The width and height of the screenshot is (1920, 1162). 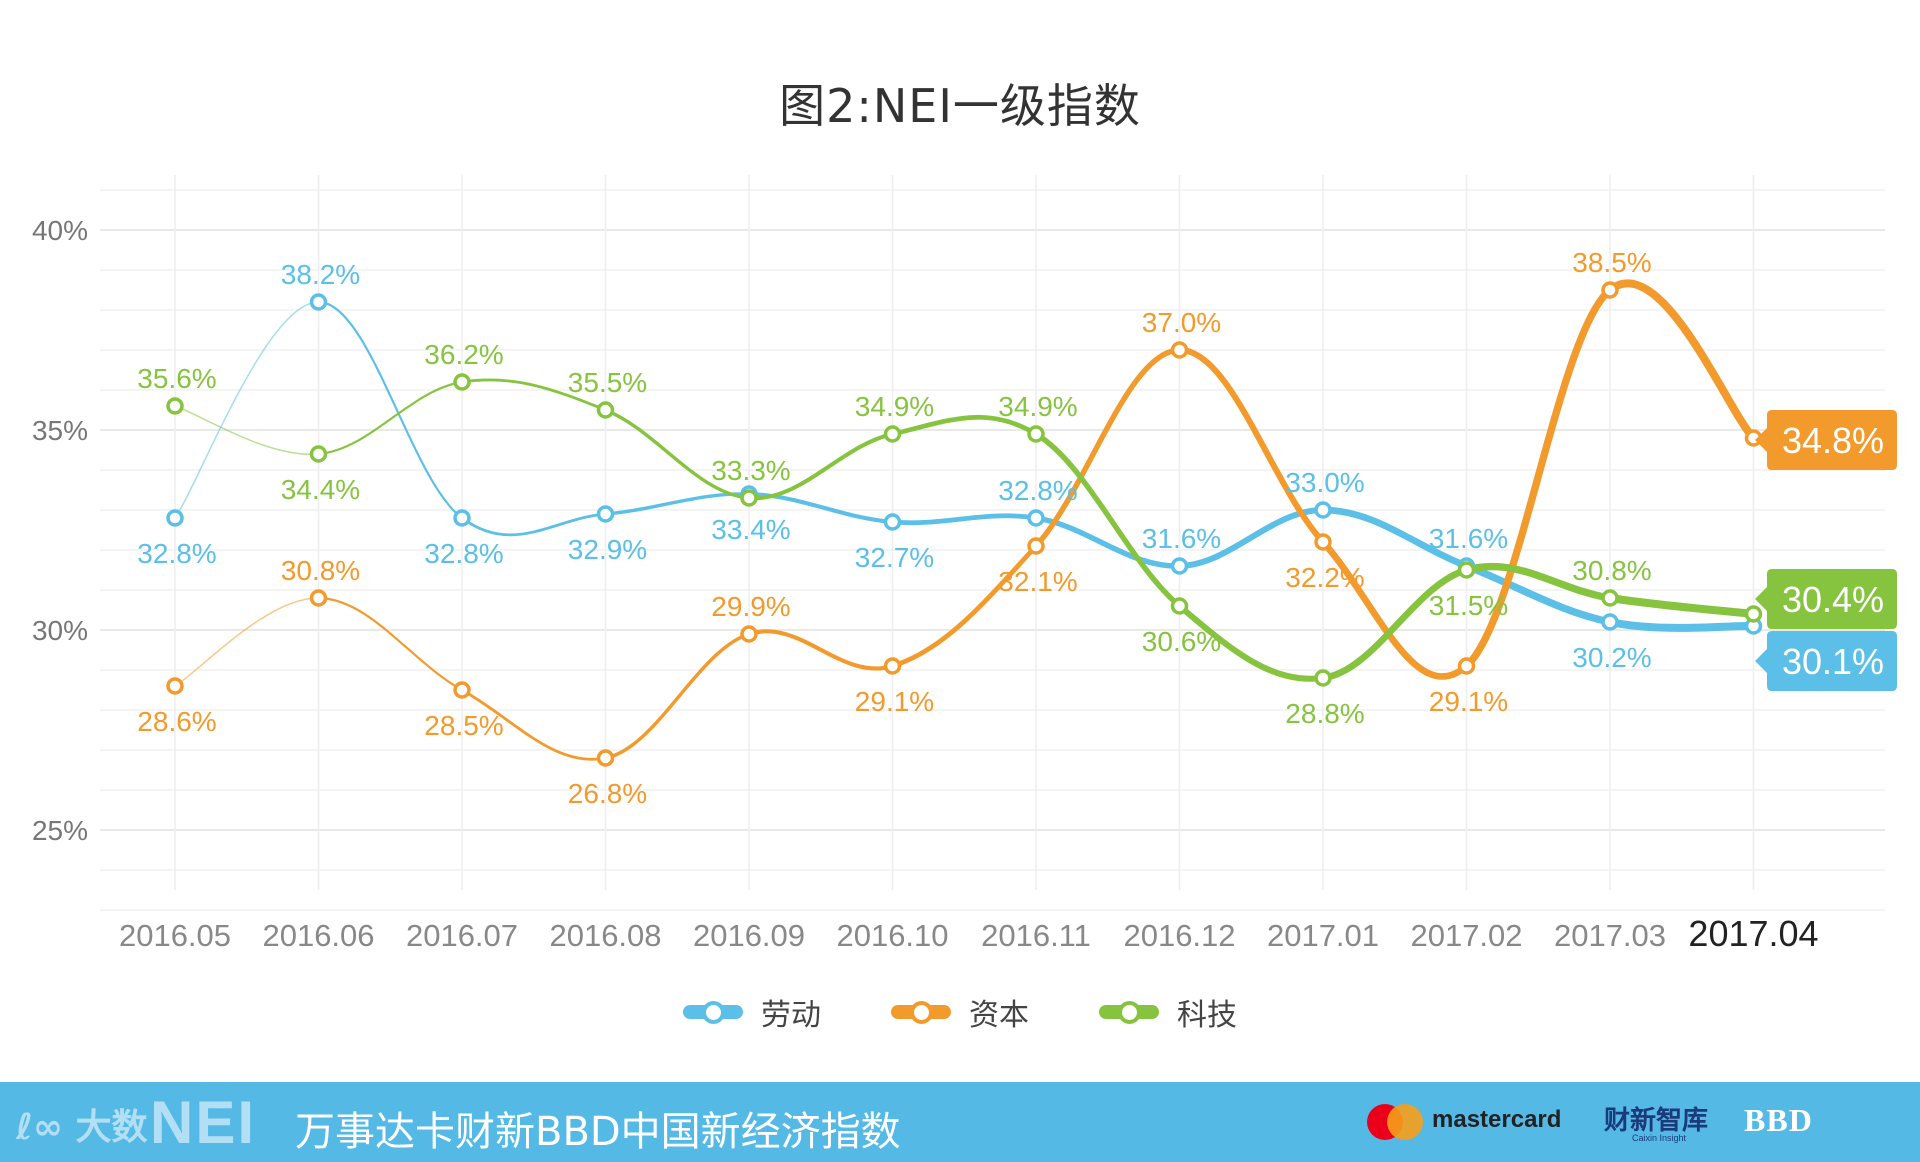 What do you see at coordinates (1324, 482) in the screenshot?
I see `data-label-labor: 33.0%` at bounding box center [1324, 482].